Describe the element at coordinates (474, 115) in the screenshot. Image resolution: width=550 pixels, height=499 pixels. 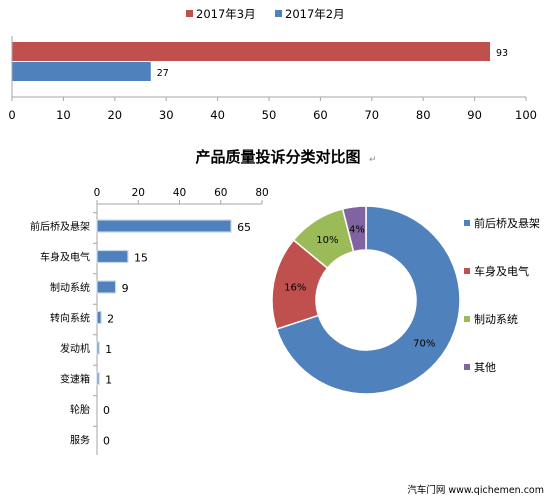
I see `top-axis-tick-label-9: 90` at that location.